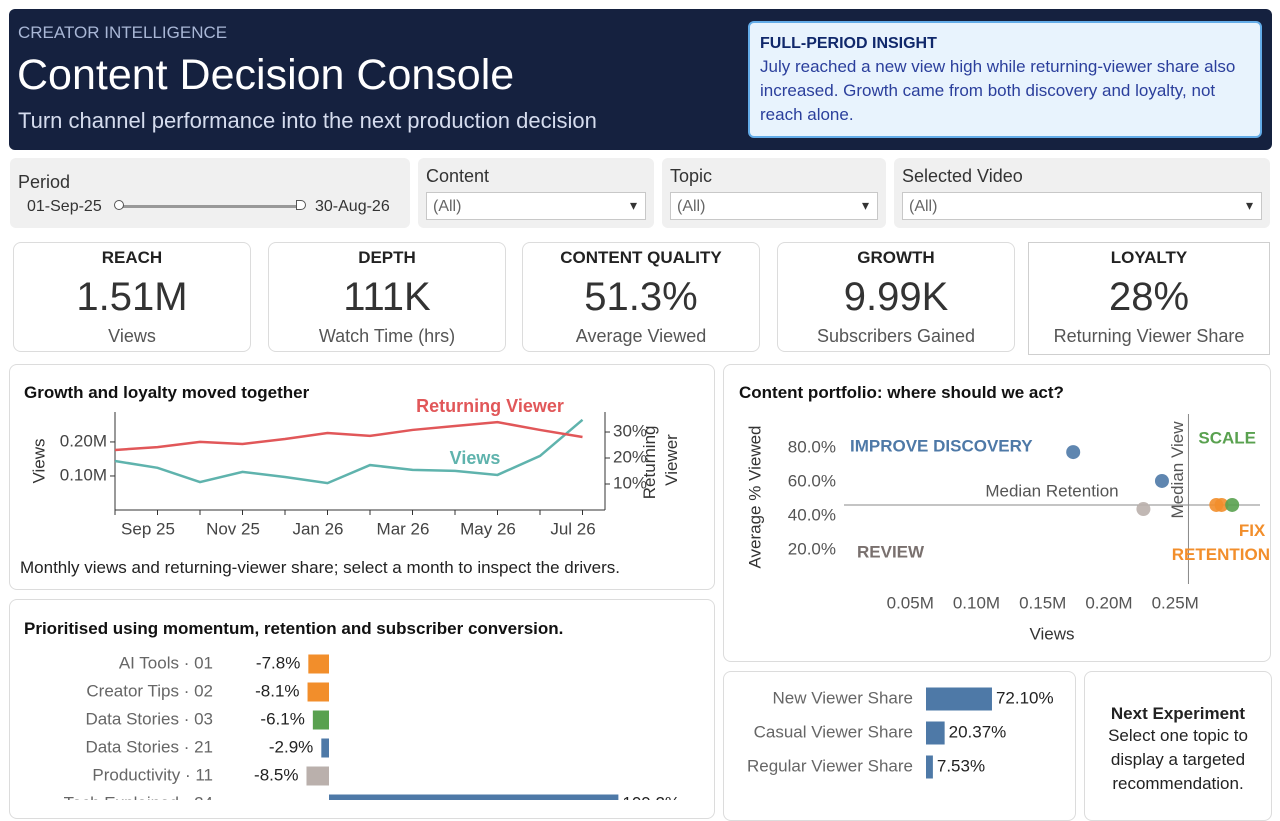 The height and width of the screenshot is (821, 1280). I want to click on kpi-caption: Watch Time (hrs), so click(387, 336).